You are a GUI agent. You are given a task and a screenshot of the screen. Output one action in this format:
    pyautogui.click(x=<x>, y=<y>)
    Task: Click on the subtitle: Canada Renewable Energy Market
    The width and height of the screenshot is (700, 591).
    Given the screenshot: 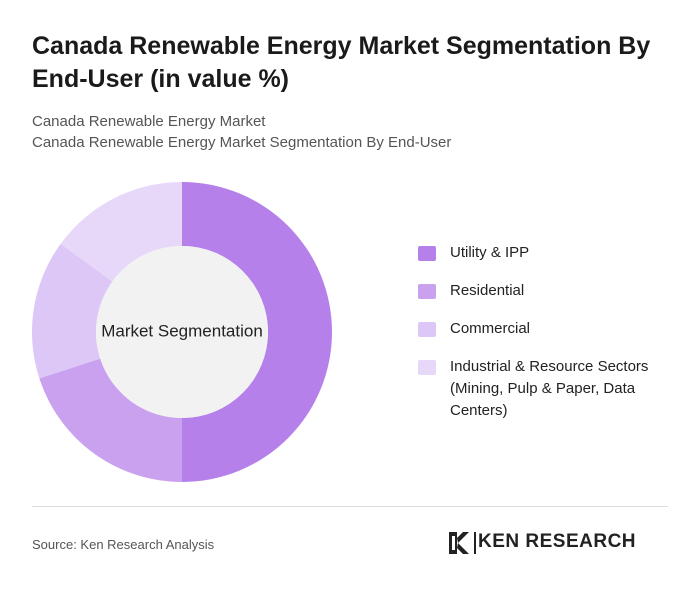 What is the action you would take?
    pyautogui.click(x=149, y=121)
    